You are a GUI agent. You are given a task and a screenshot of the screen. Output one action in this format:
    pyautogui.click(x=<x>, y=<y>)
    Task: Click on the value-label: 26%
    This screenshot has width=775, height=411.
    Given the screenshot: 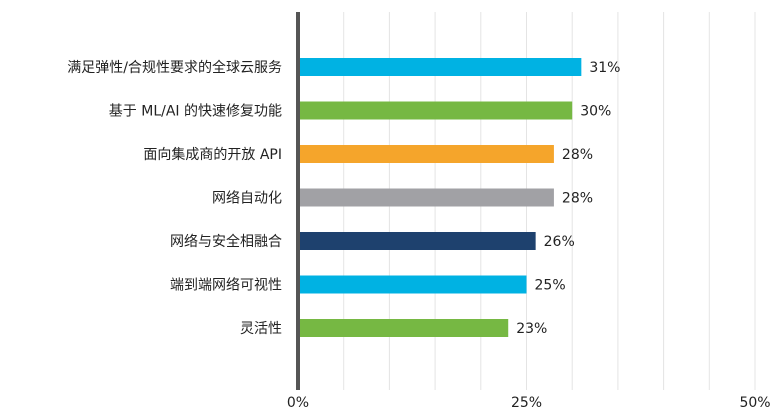 What is the action you would take?
    pyautogui.click(x=559, y=242)
    